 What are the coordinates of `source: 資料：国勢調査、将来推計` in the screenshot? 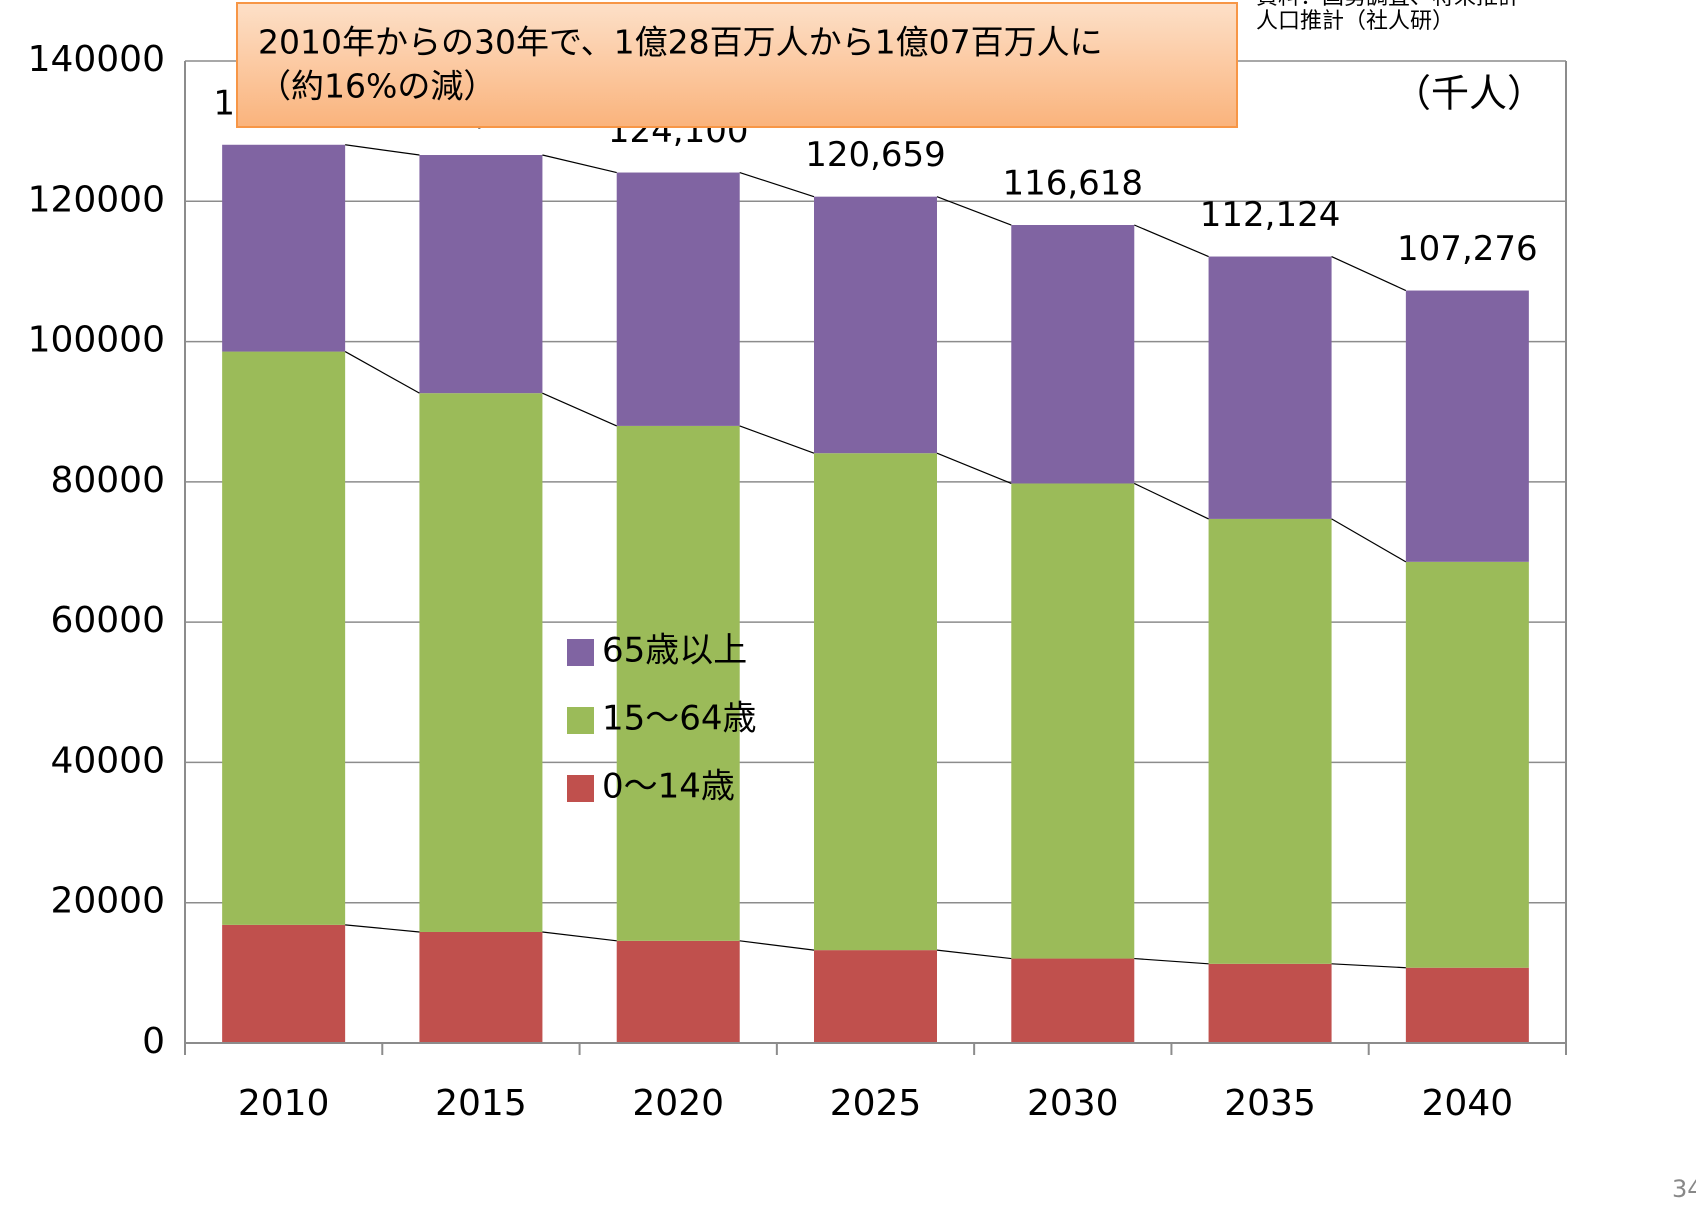 It's located at (1388, 5).